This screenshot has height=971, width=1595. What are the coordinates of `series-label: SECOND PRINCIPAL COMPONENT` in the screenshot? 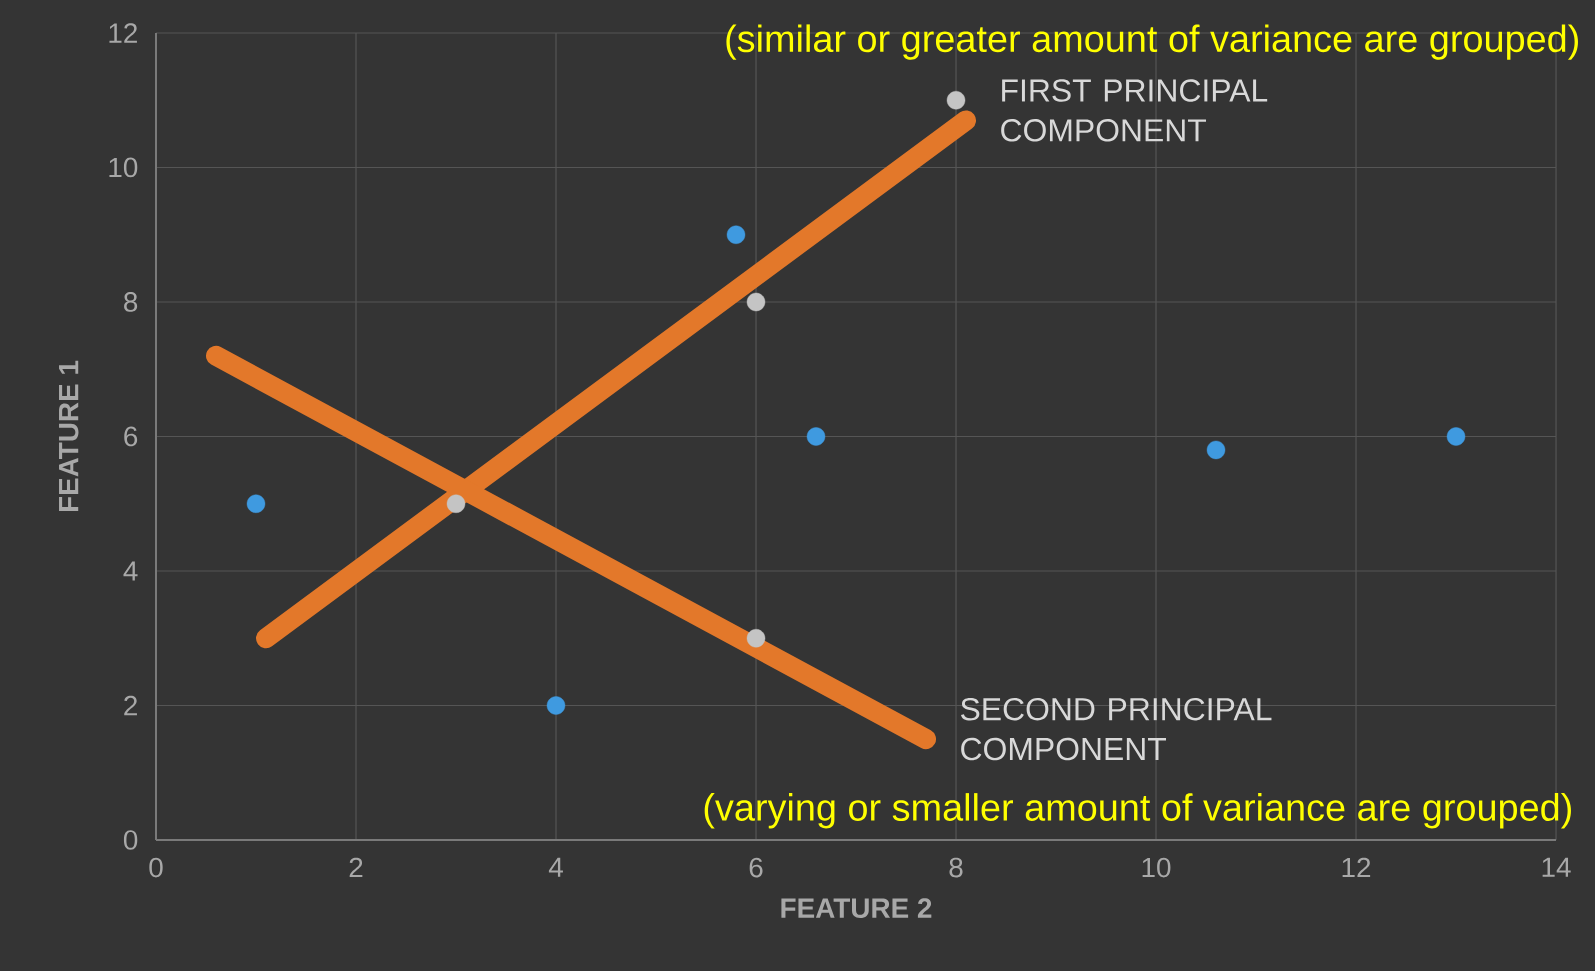 It's located at (1116, 729).